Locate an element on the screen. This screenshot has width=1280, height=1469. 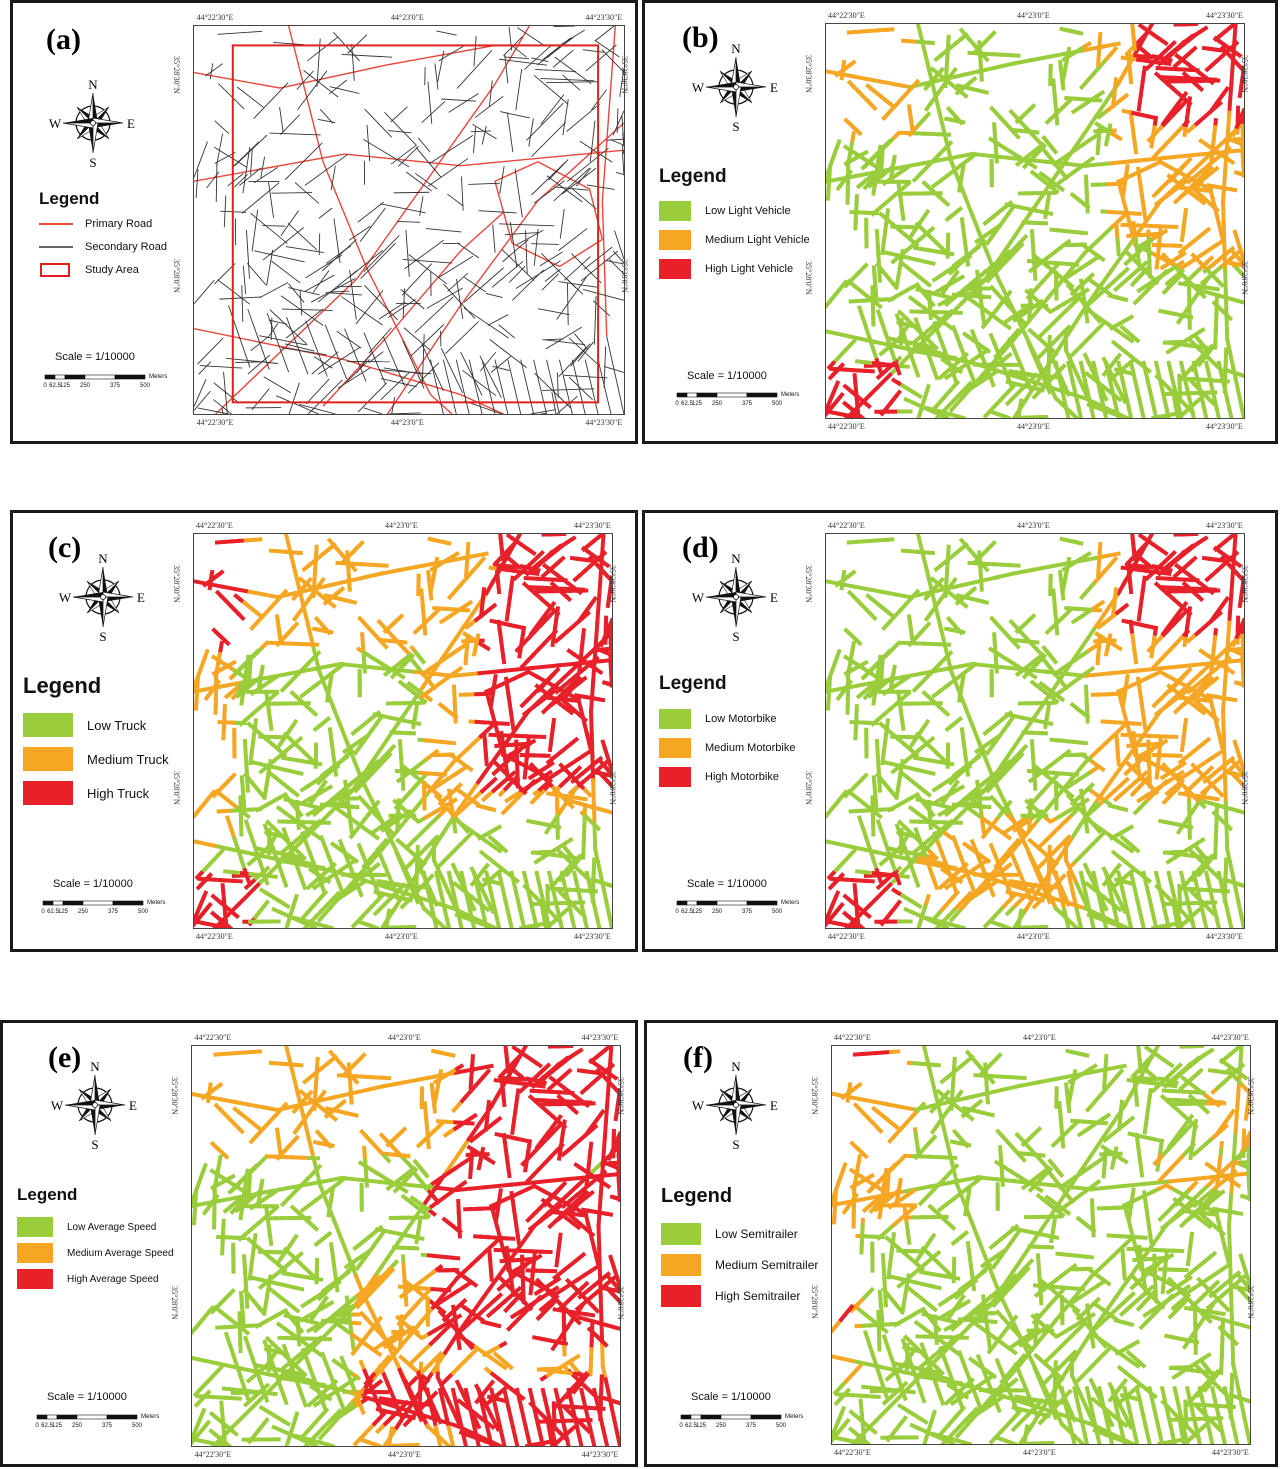
legend-item-high: High Truck is located at coordinates (86, 793).